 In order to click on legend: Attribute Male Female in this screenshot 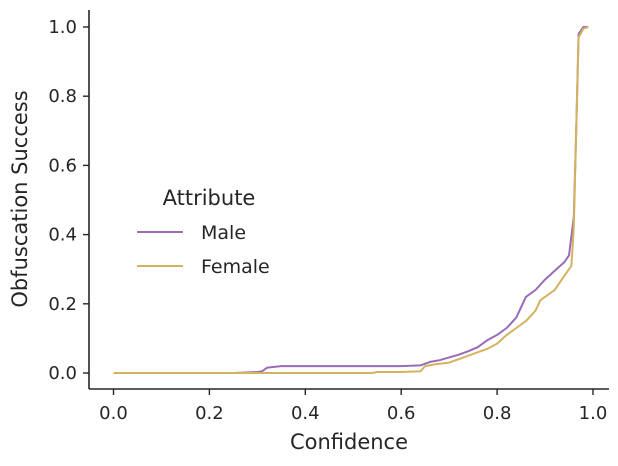, I will do `click(203, 232)`.